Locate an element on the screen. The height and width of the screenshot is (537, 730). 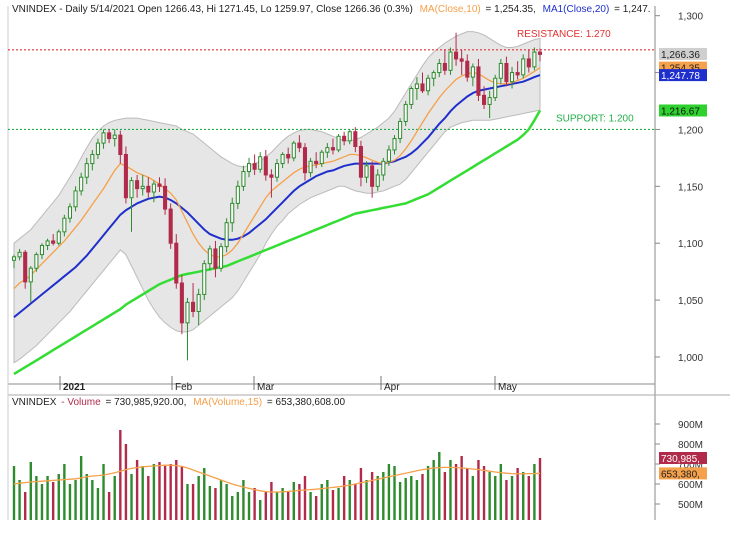
price-tag-label: 1,216.67 is located at coordinates (680, 111).